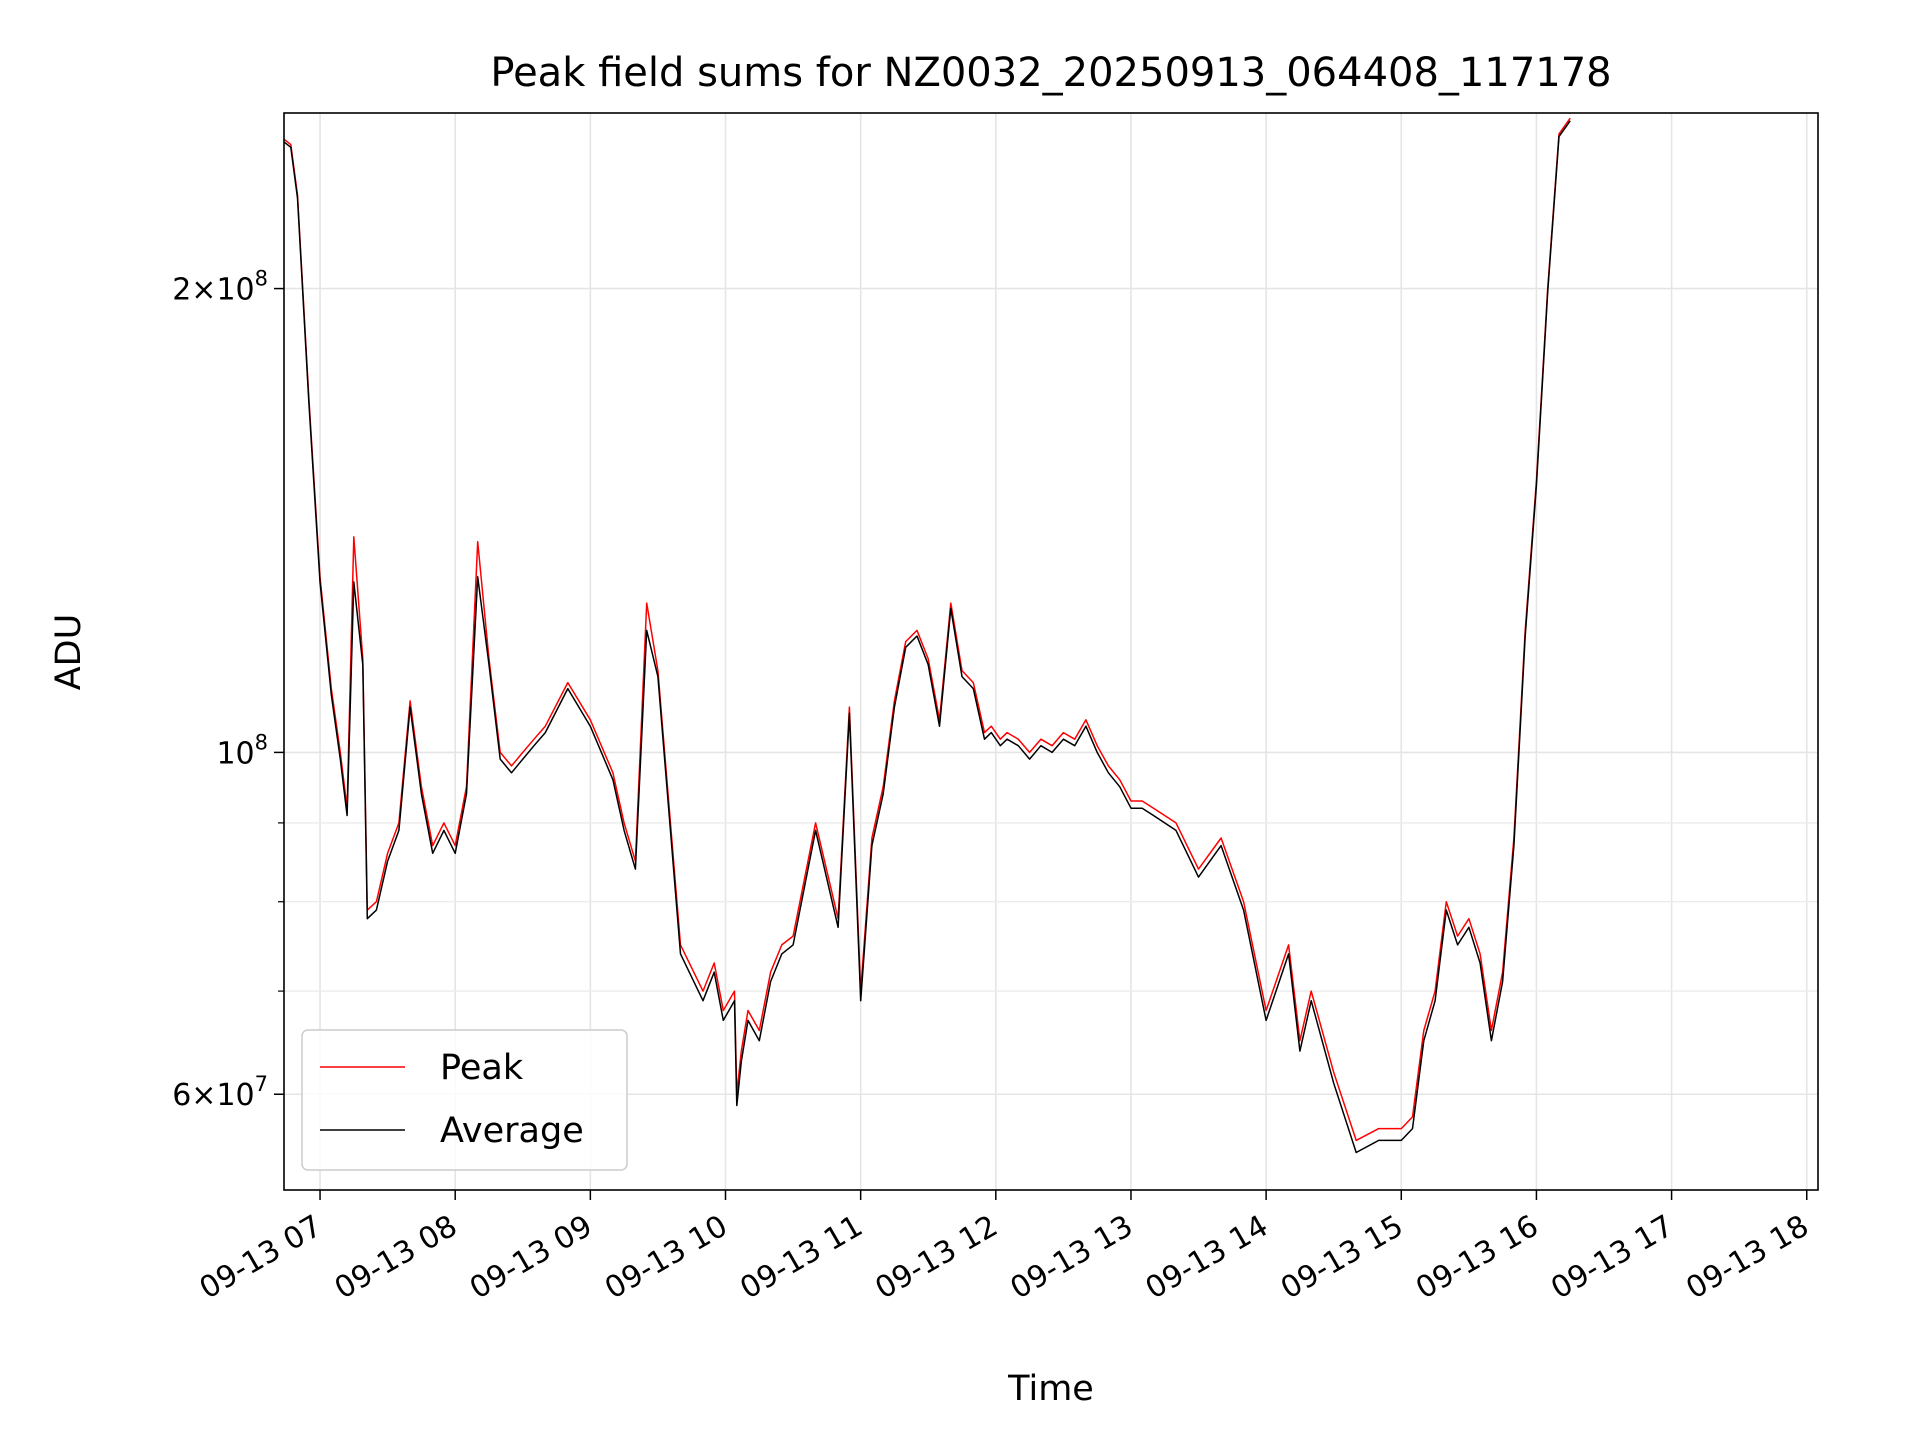  What do you see at coordinates (482, 1068) in the screenshot?
I see `legend-label-peak: Peak` at bounding box center [482, 1068].